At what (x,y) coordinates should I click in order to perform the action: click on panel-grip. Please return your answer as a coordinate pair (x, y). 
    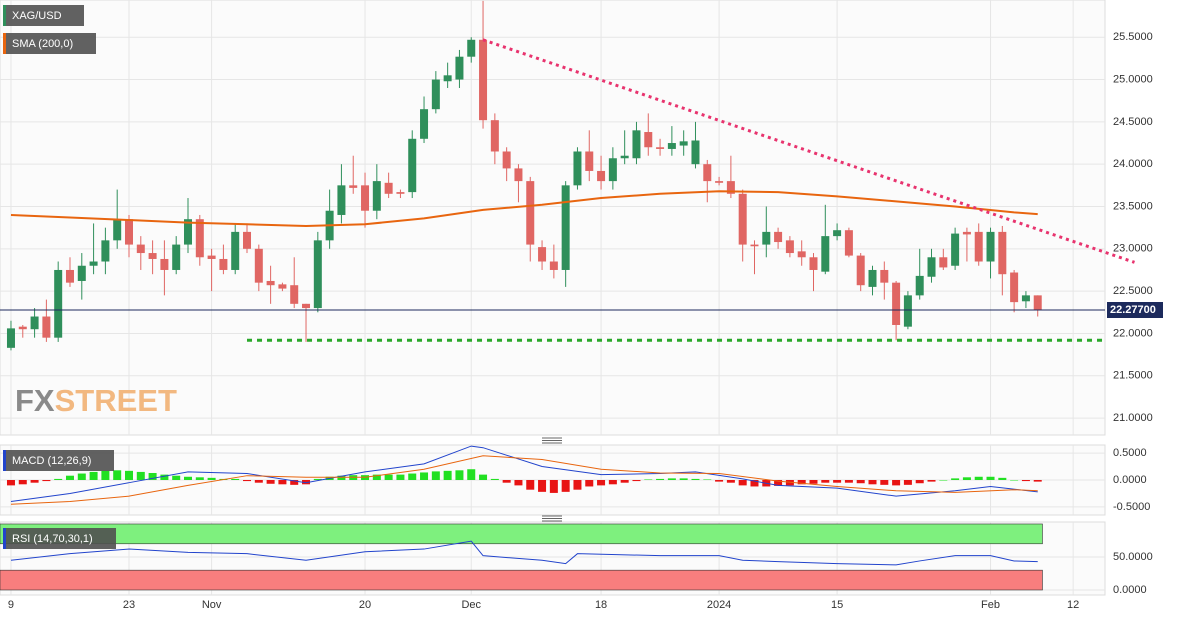
    Looking at the image, I should click on (552, 479).